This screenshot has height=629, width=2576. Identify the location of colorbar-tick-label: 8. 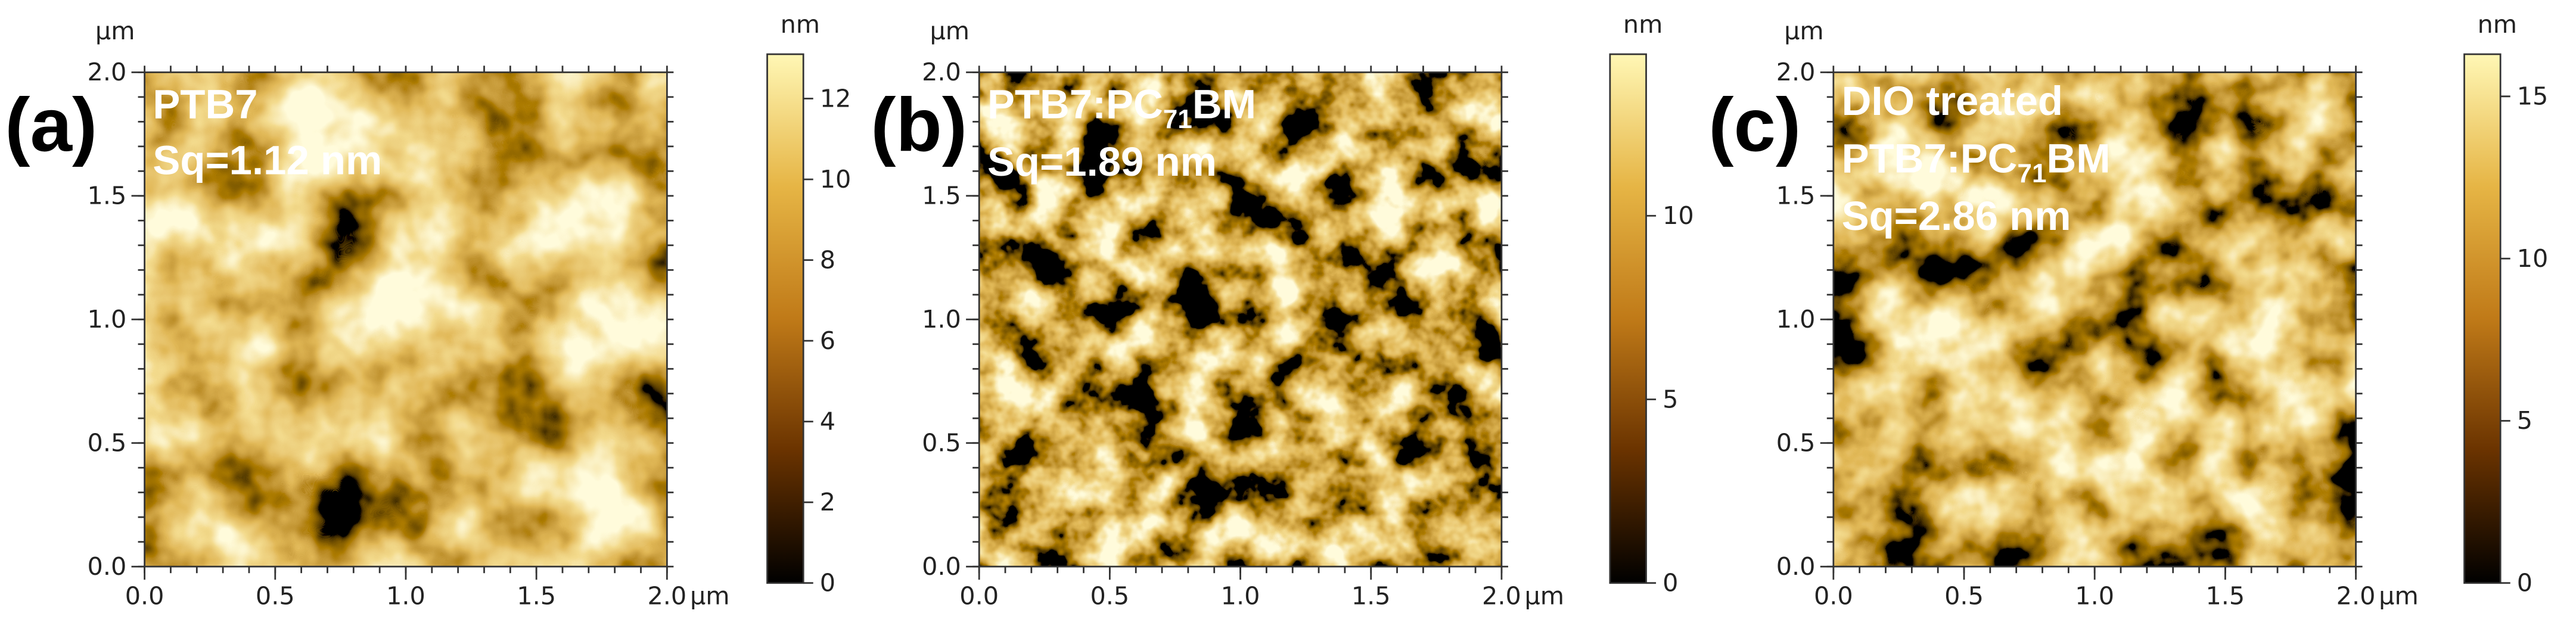
(827, 259).